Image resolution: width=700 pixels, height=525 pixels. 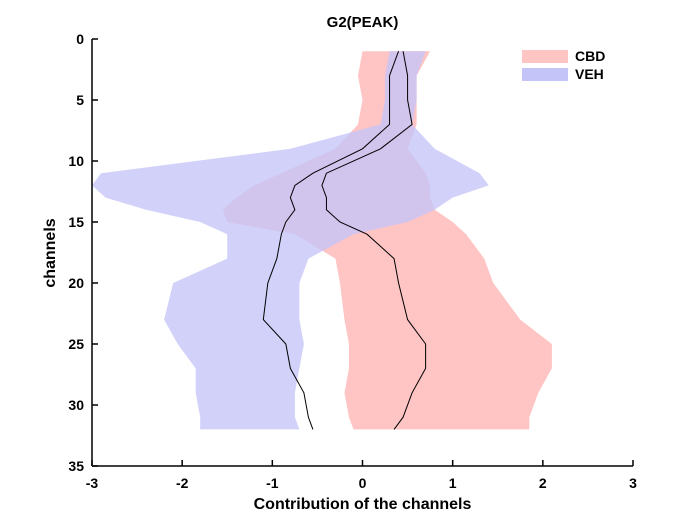 What do you see at coordinates (543, 483) in the screenshot?
I see `x-tick-label: 2` at bounding box center [543, 483].